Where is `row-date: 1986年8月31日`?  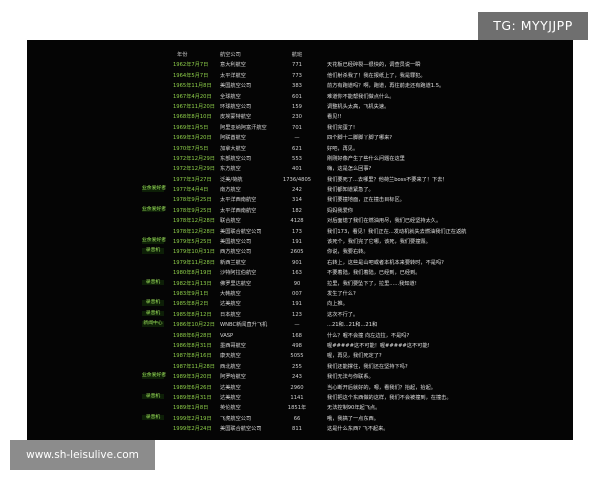
row-date: 1986年8月31日 is located at coordinates (192, 345).